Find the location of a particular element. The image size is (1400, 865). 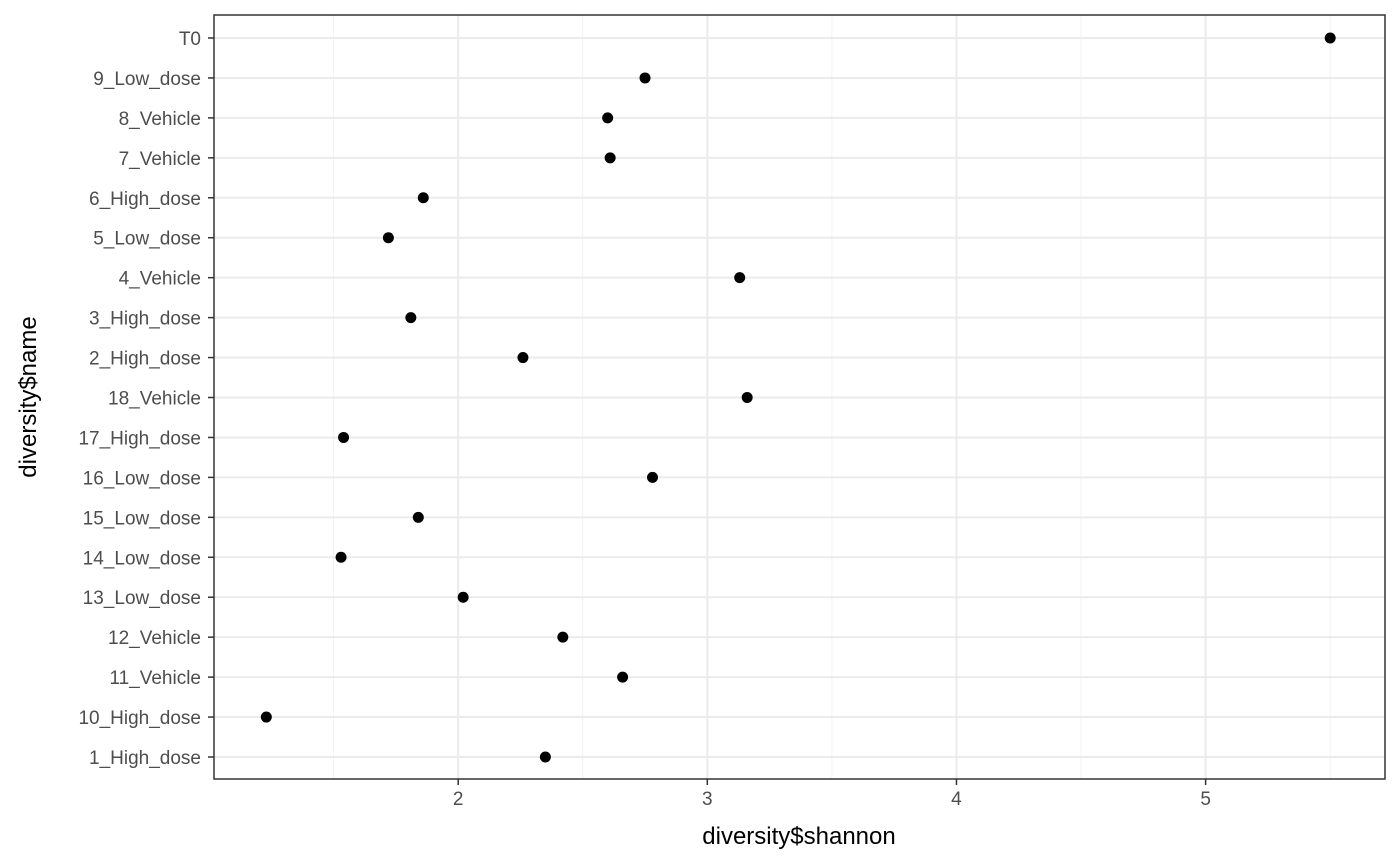

y-tick-label: 18_Vehicle is located at coordinates (154, 399).